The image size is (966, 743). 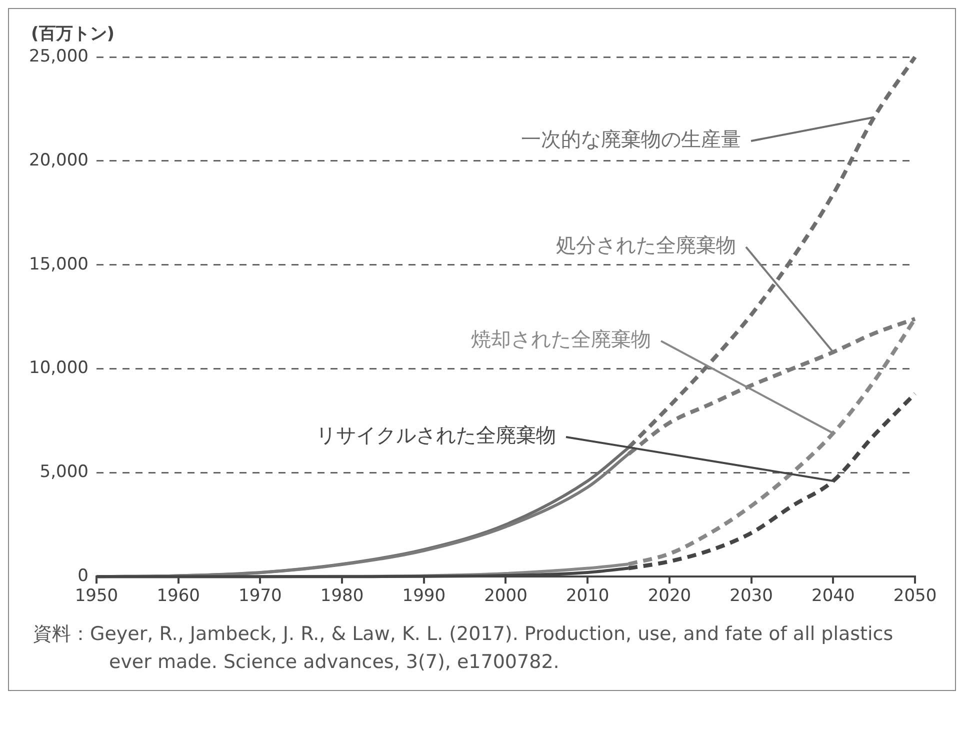 What do you see at coordinates (83, 576) in the screenshot?
I see `y-tick-label: 0` at bounding box center [83, 576].